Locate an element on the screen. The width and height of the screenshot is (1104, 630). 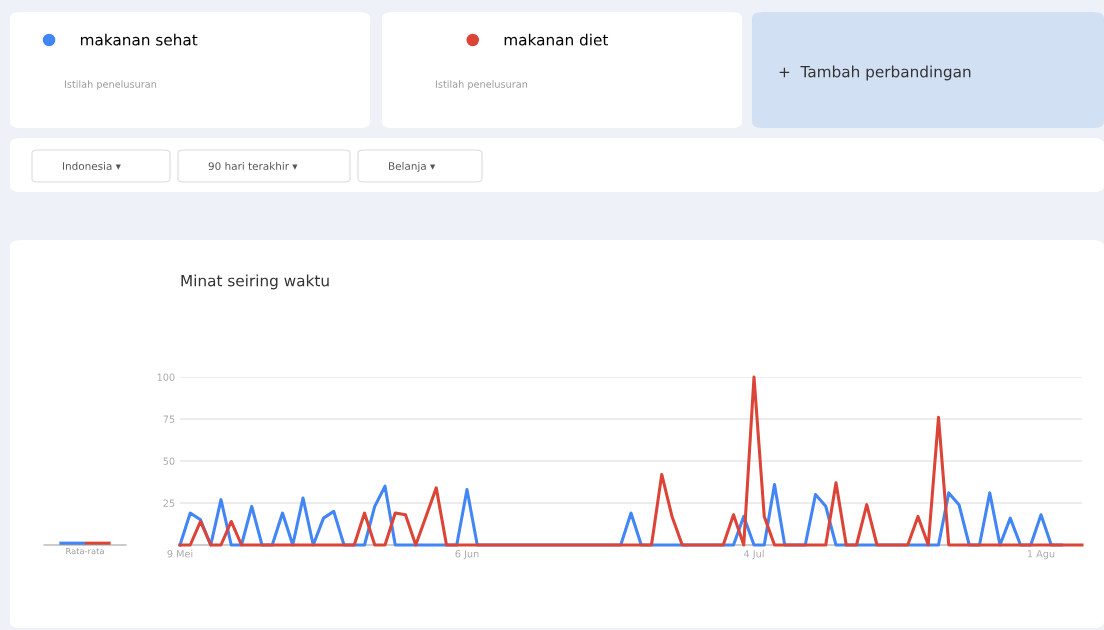
text: 90 hari terakhir ▾ is located at coordinates (253, 166).